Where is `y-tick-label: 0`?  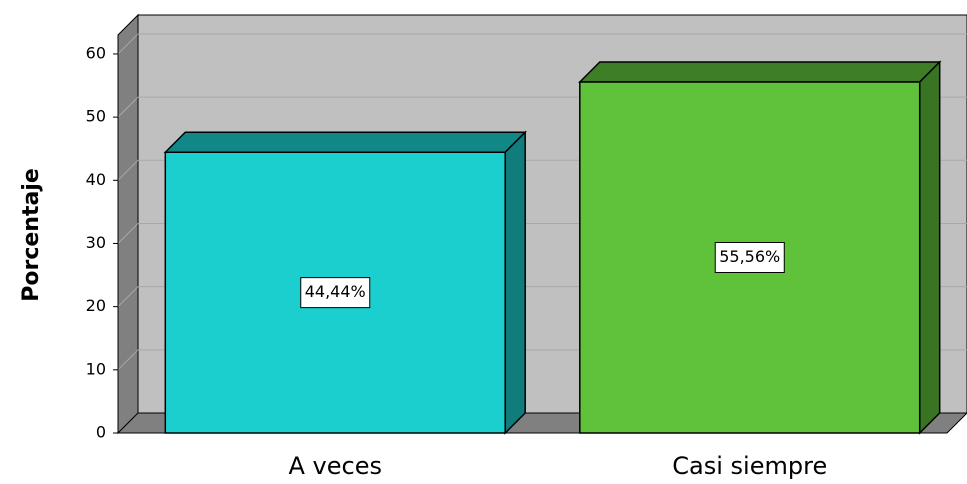
y-tick-label: 0 is located at coordinates (101, 432).